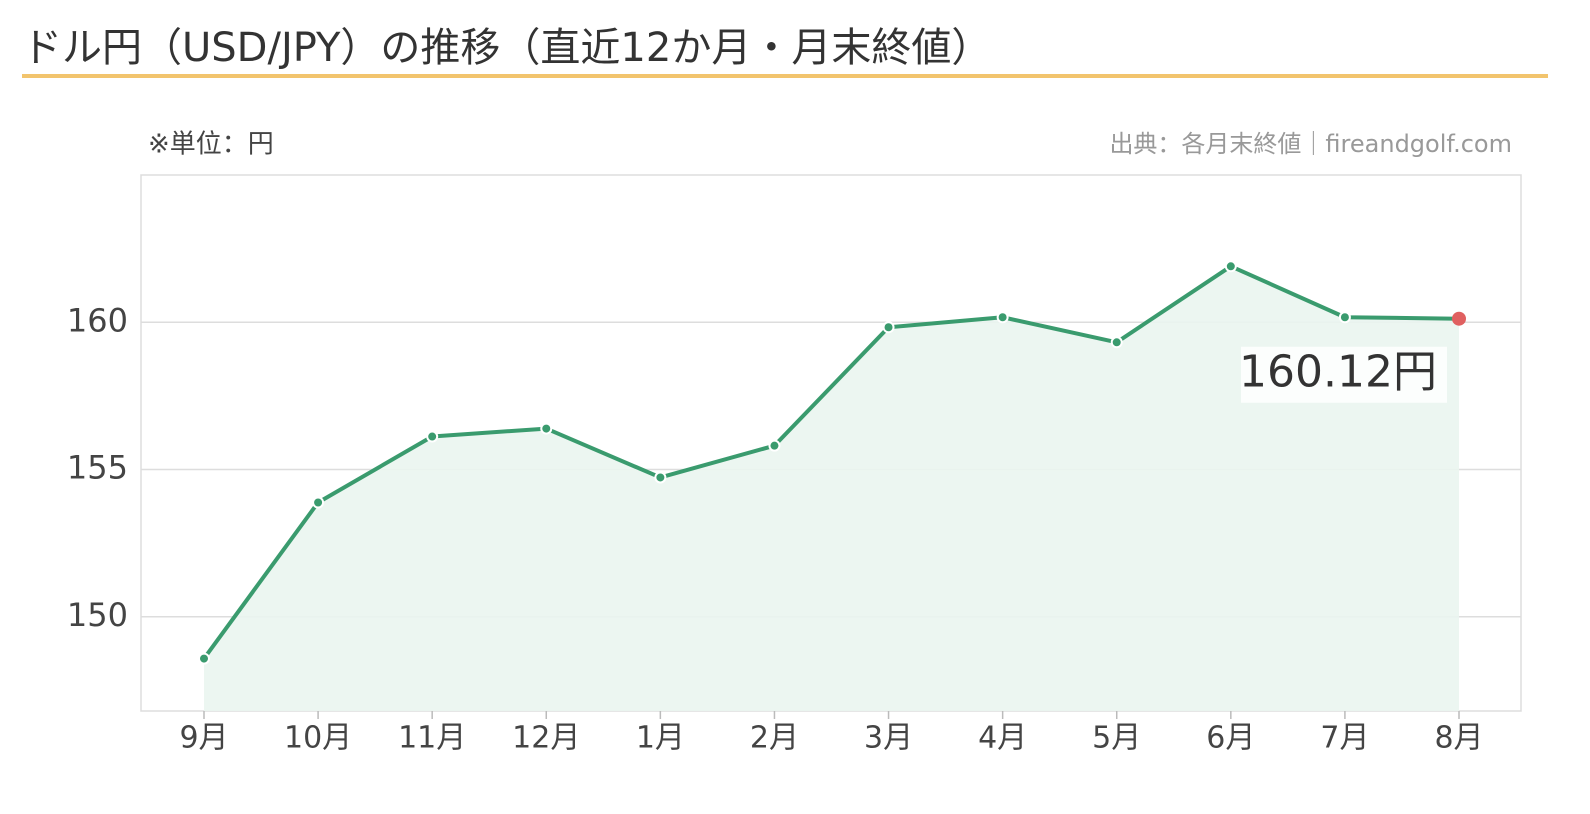 The height and width of the screenshot is (814, 1590). I want to click on x-tick-label: 11月, so click(432, 738).